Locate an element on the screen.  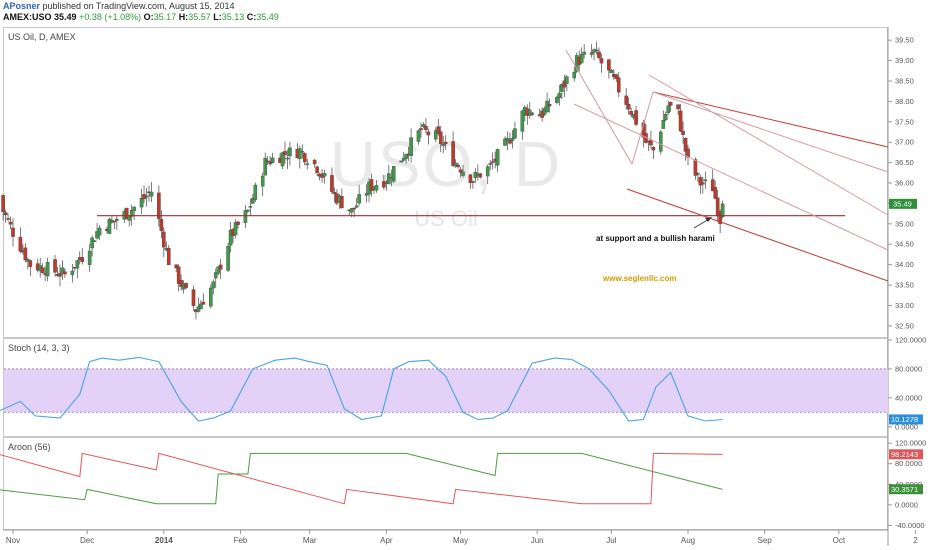
symbol-label: AMEX:USO is located at coordinates (27, 17).